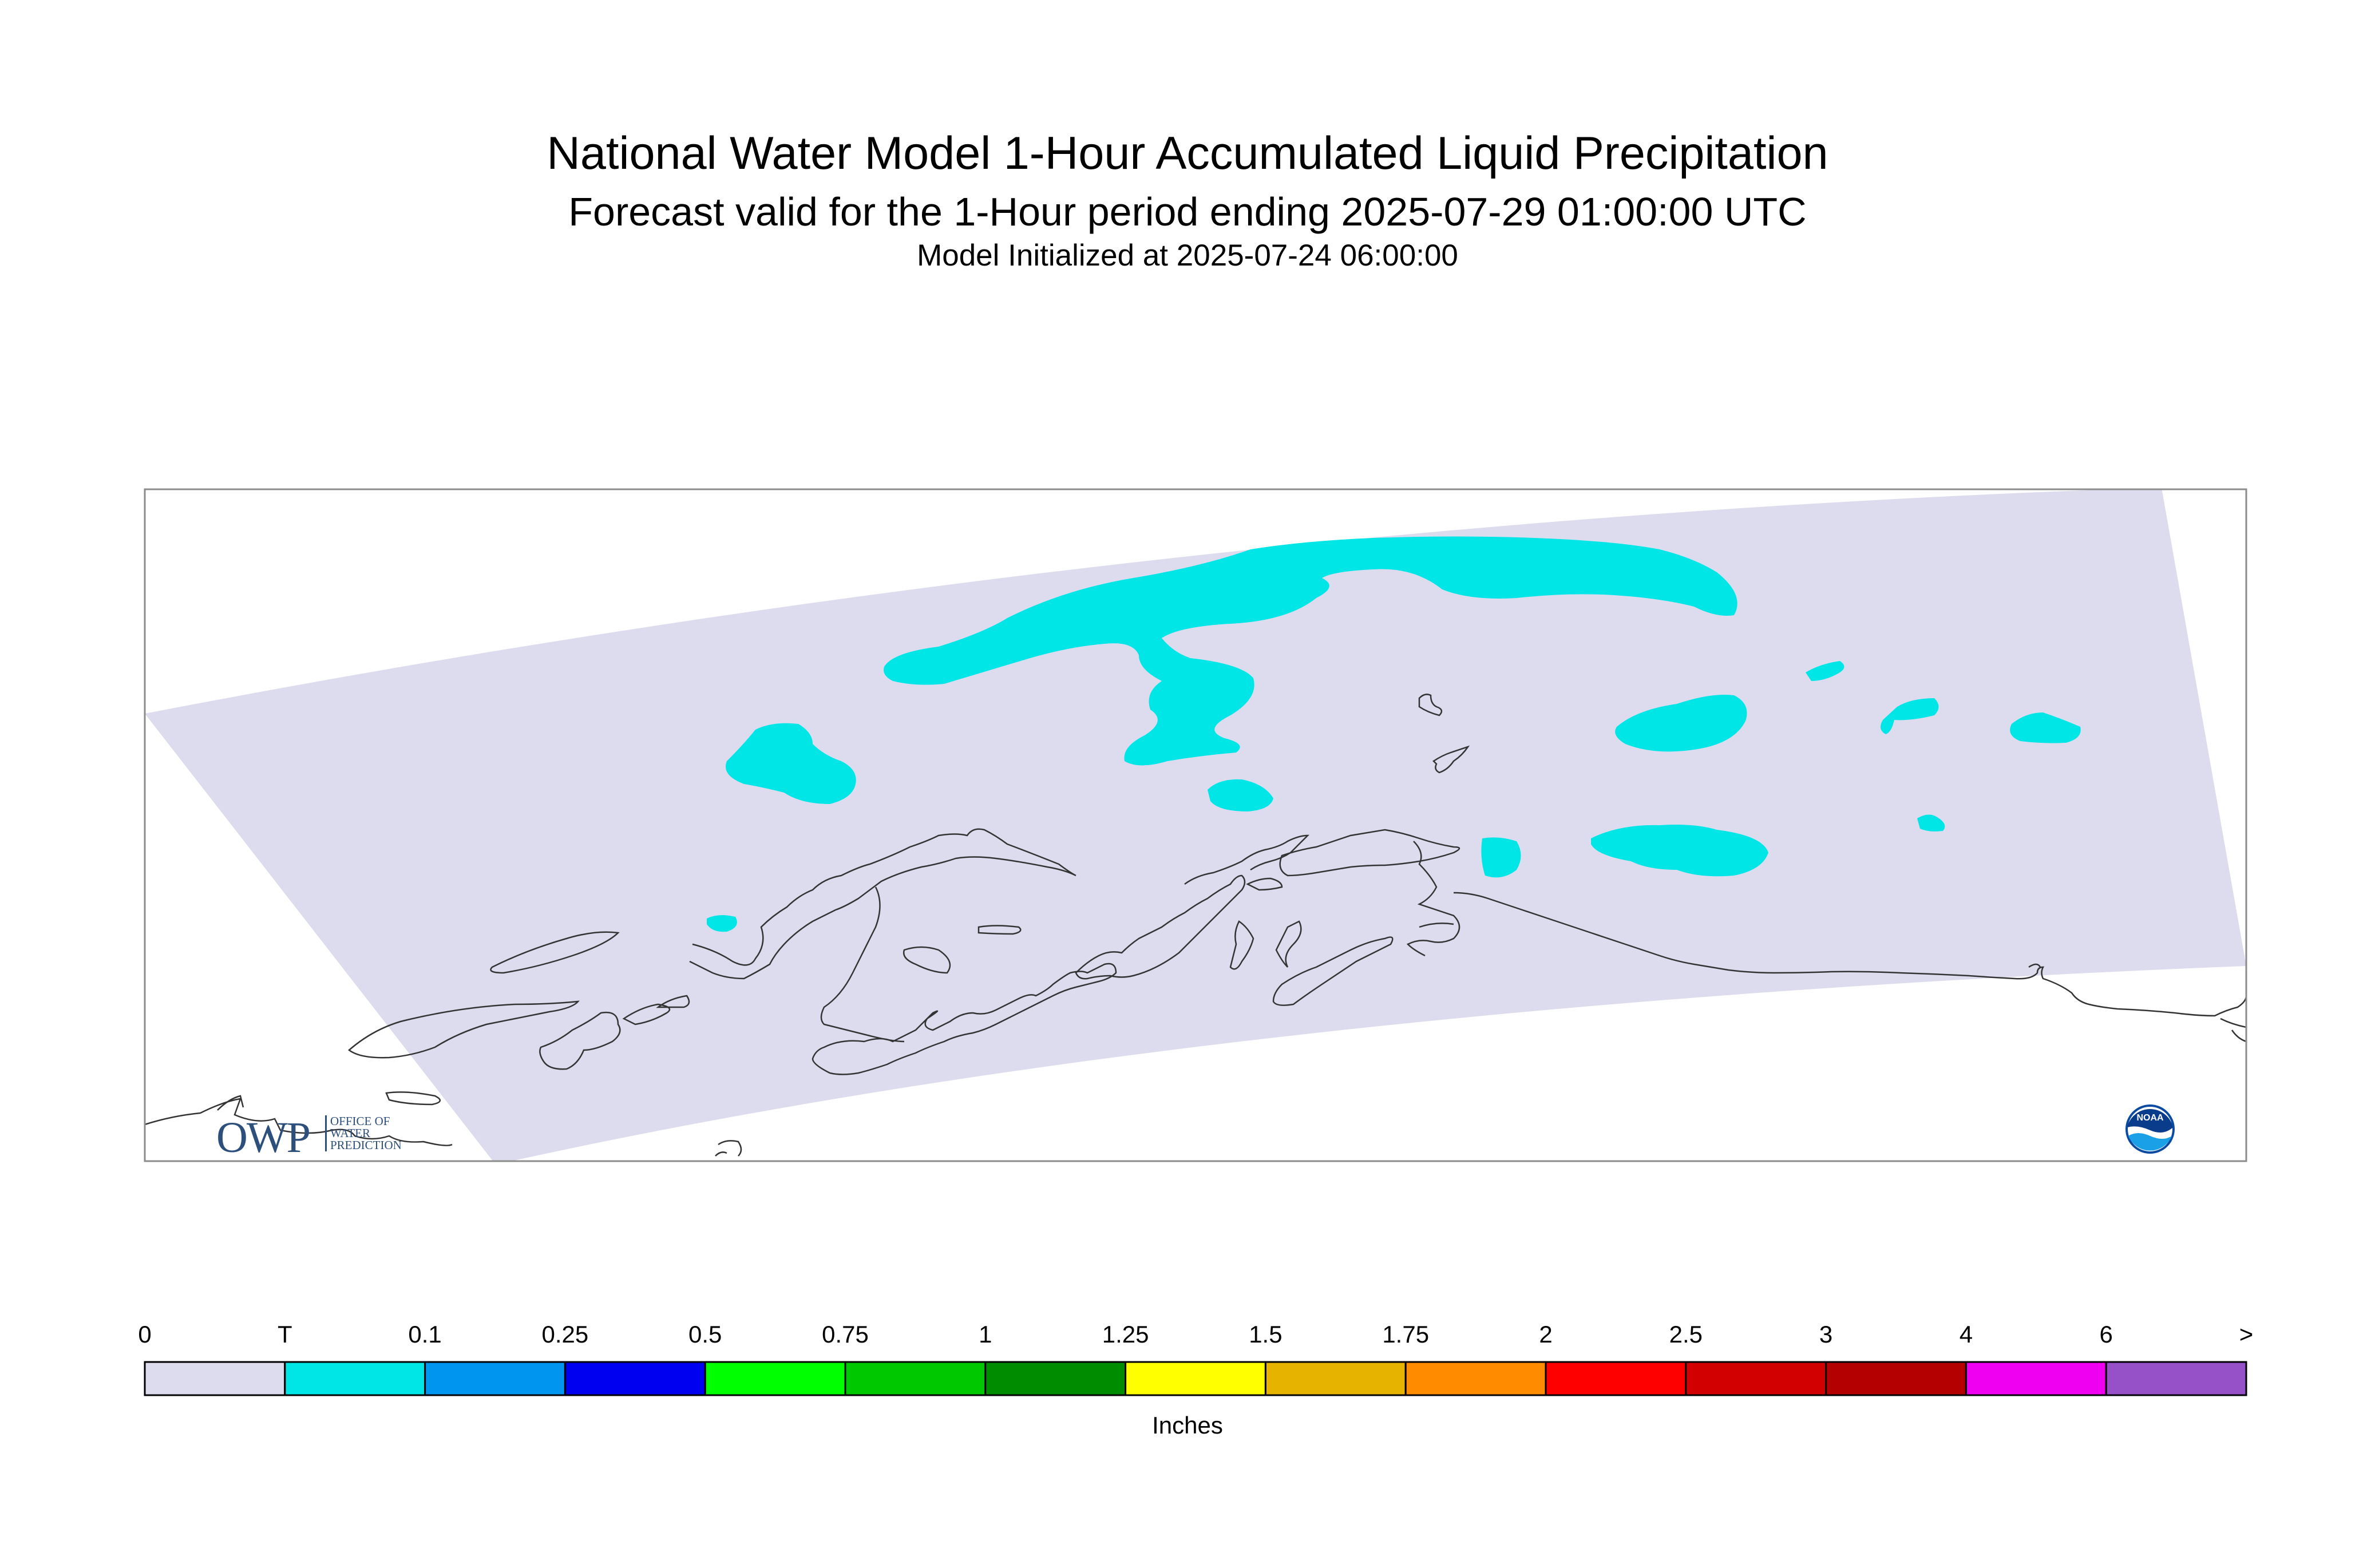  What do you see at coordinates (1187, 1425) in the screenshot?
I see `legend-units-label: Inches` at bounding box center [1187, 1425].